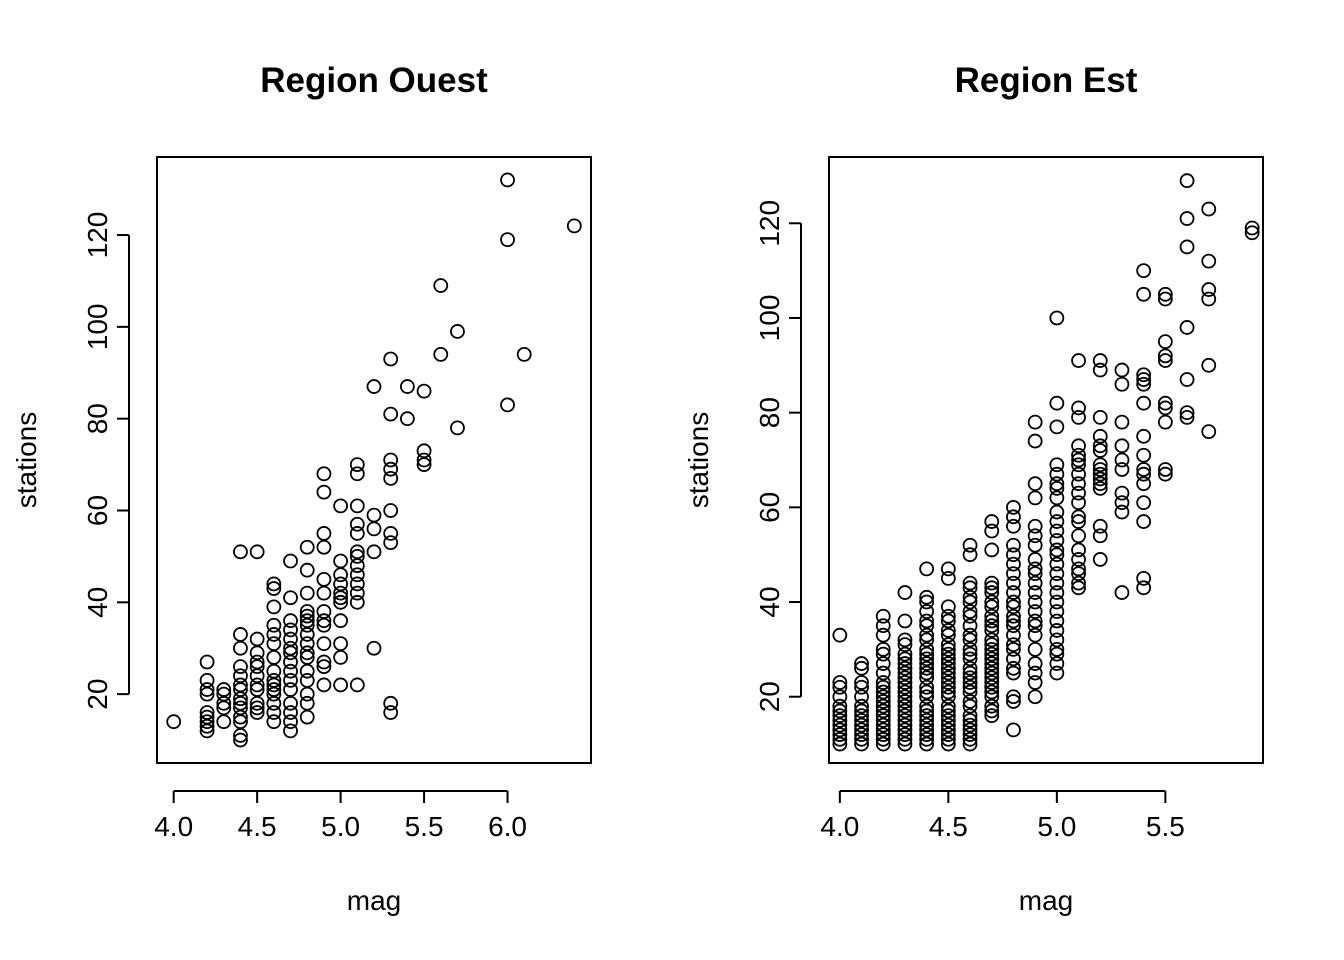 The width and height of the screenshot is (1344, 960). Describe the element at coordinates (340, 816) in the screenshot. I see `x-axis: 4.0 4.5 5.0 5.5 6.0` at that location.